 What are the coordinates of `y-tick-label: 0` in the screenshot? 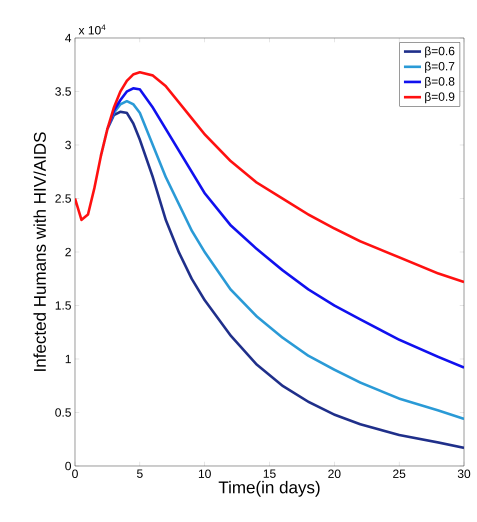 It's located at (68, 466).